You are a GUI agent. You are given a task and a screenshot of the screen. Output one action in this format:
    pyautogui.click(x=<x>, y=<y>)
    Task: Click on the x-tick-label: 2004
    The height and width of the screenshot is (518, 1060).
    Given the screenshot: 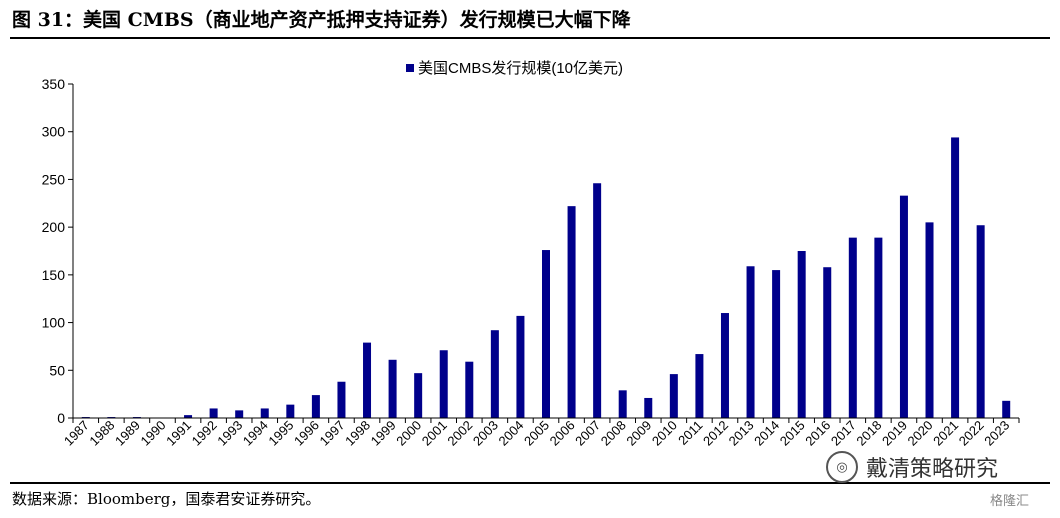 What is the action you would take?
    pyautogui.click(x=510, y=433)
    